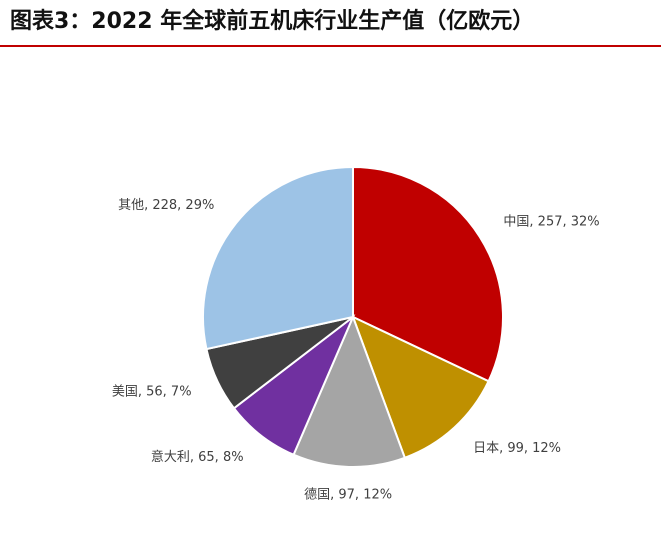 The image size is (661, 552). What do you see at coordinates (152, 391) in the screenshot?
I see `data-label: 美国, 56, 7%` at bounding box center [152, 391].